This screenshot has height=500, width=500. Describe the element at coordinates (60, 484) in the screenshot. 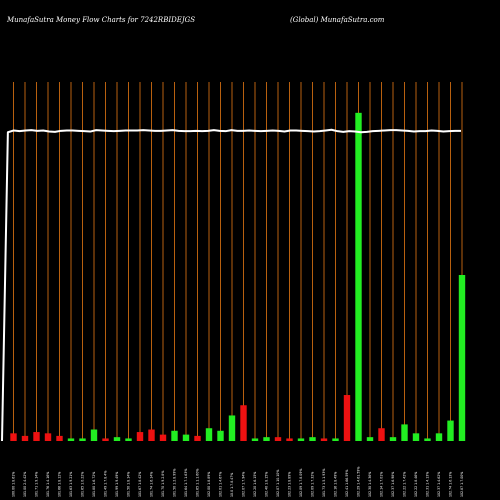

I see `x-tick-label: 101.66 1.8.12%` at that location.